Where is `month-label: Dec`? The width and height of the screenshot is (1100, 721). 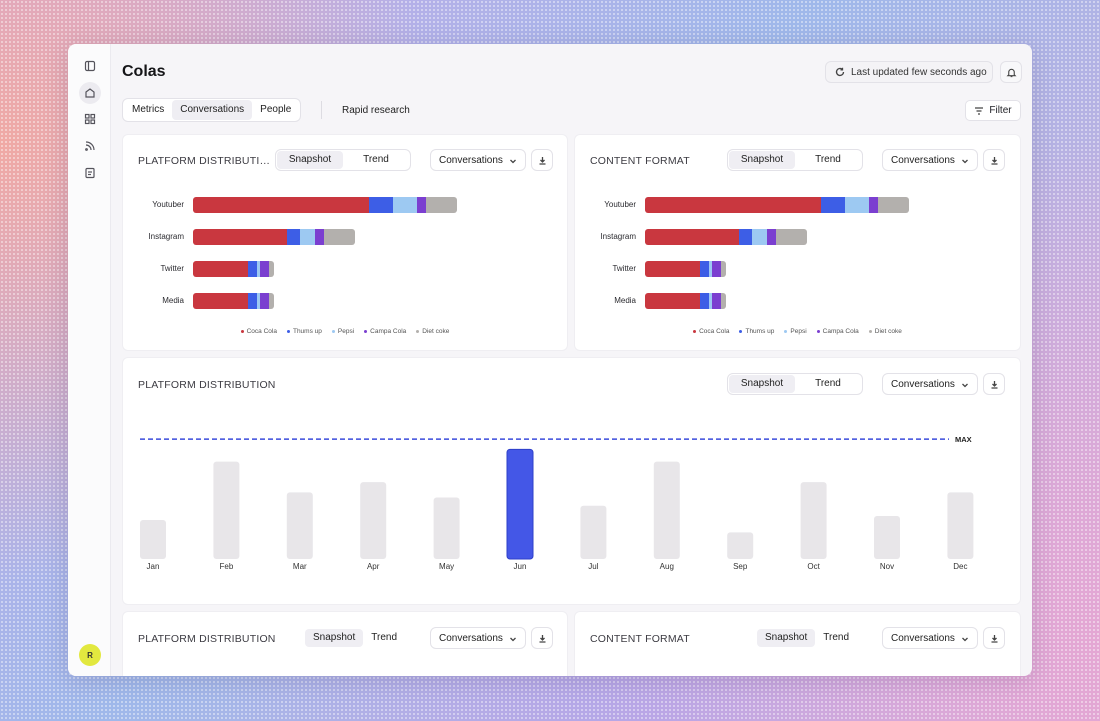
month-label: Dec is located at coordinates (960, 566).